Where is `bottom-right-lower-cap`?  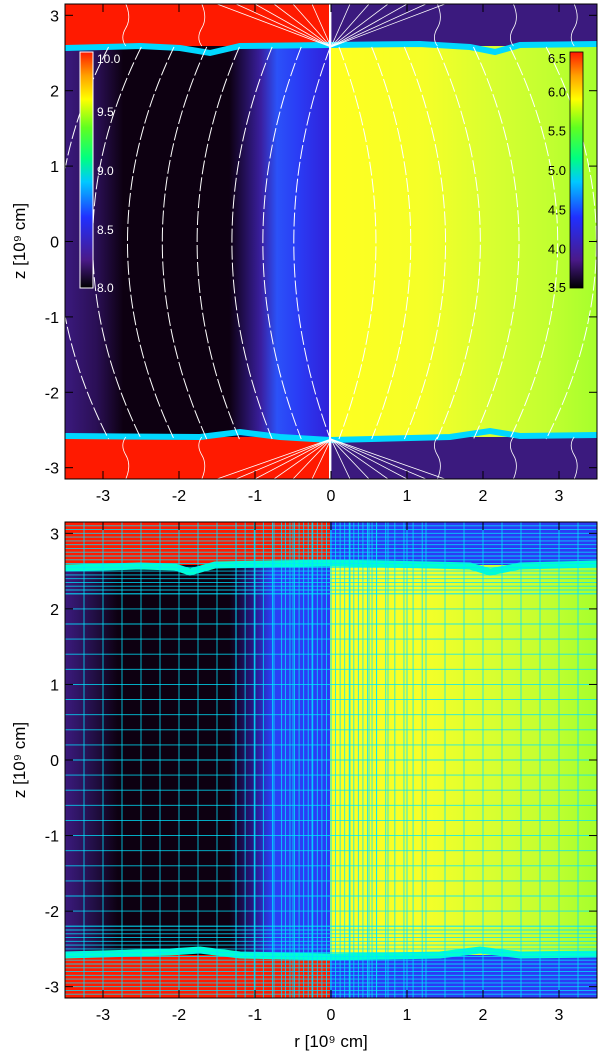 bottom-right-lower-cap is located at coordinates (463, 976).